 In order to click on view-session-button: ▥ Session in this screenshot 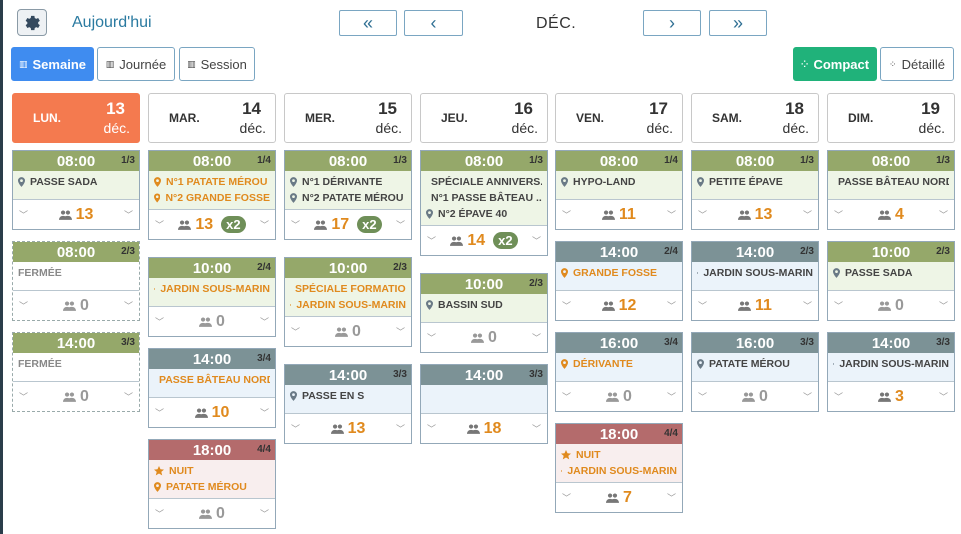, I will do `click(217, 64)`.